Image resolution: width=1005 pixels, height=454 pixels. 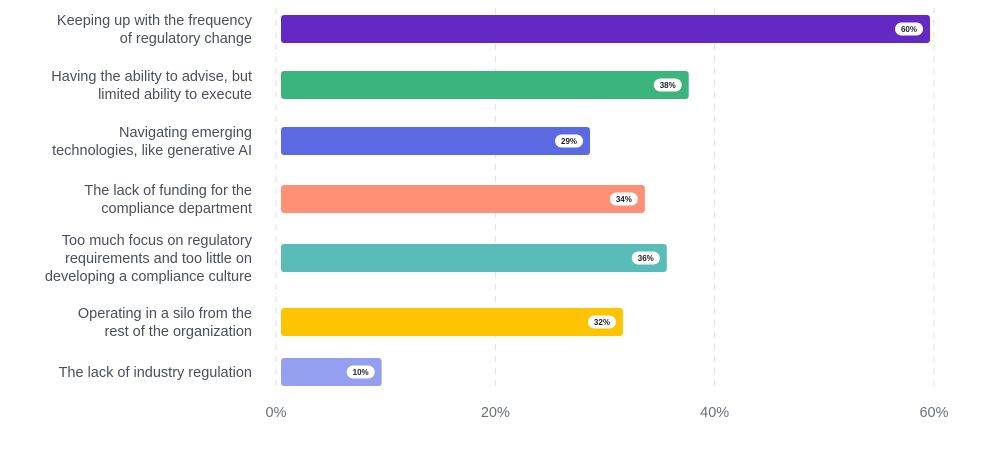 I want to click on x-tick-label: 60%, so click(x=933, y=413).